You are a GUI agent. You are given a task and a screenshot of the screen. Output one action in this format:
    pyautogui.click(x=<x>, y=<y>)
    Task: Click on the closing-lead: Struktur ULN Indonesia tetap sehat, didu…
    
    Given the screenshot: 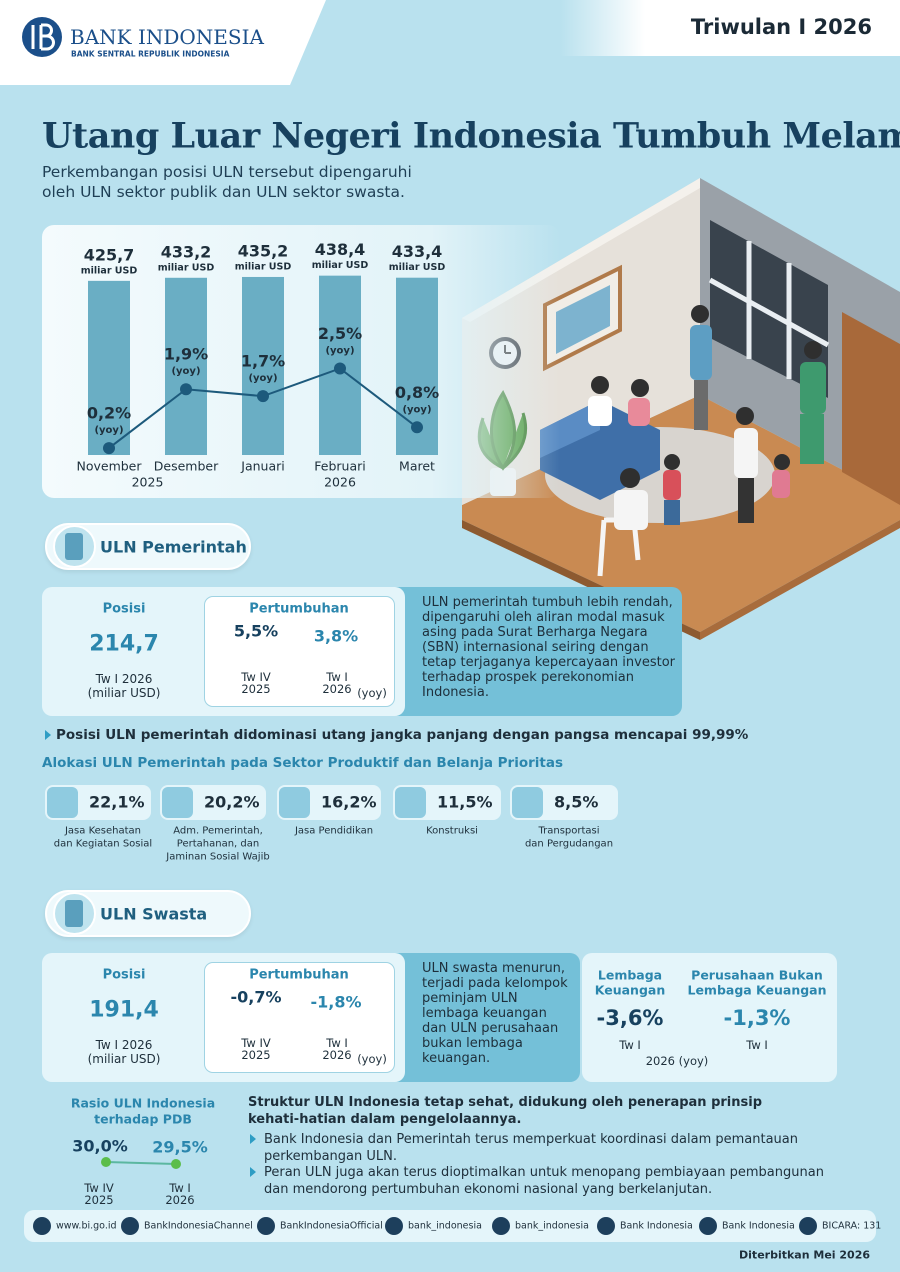 What is the action you would take?
    pyautogui.click(x=505, y=1111)
    